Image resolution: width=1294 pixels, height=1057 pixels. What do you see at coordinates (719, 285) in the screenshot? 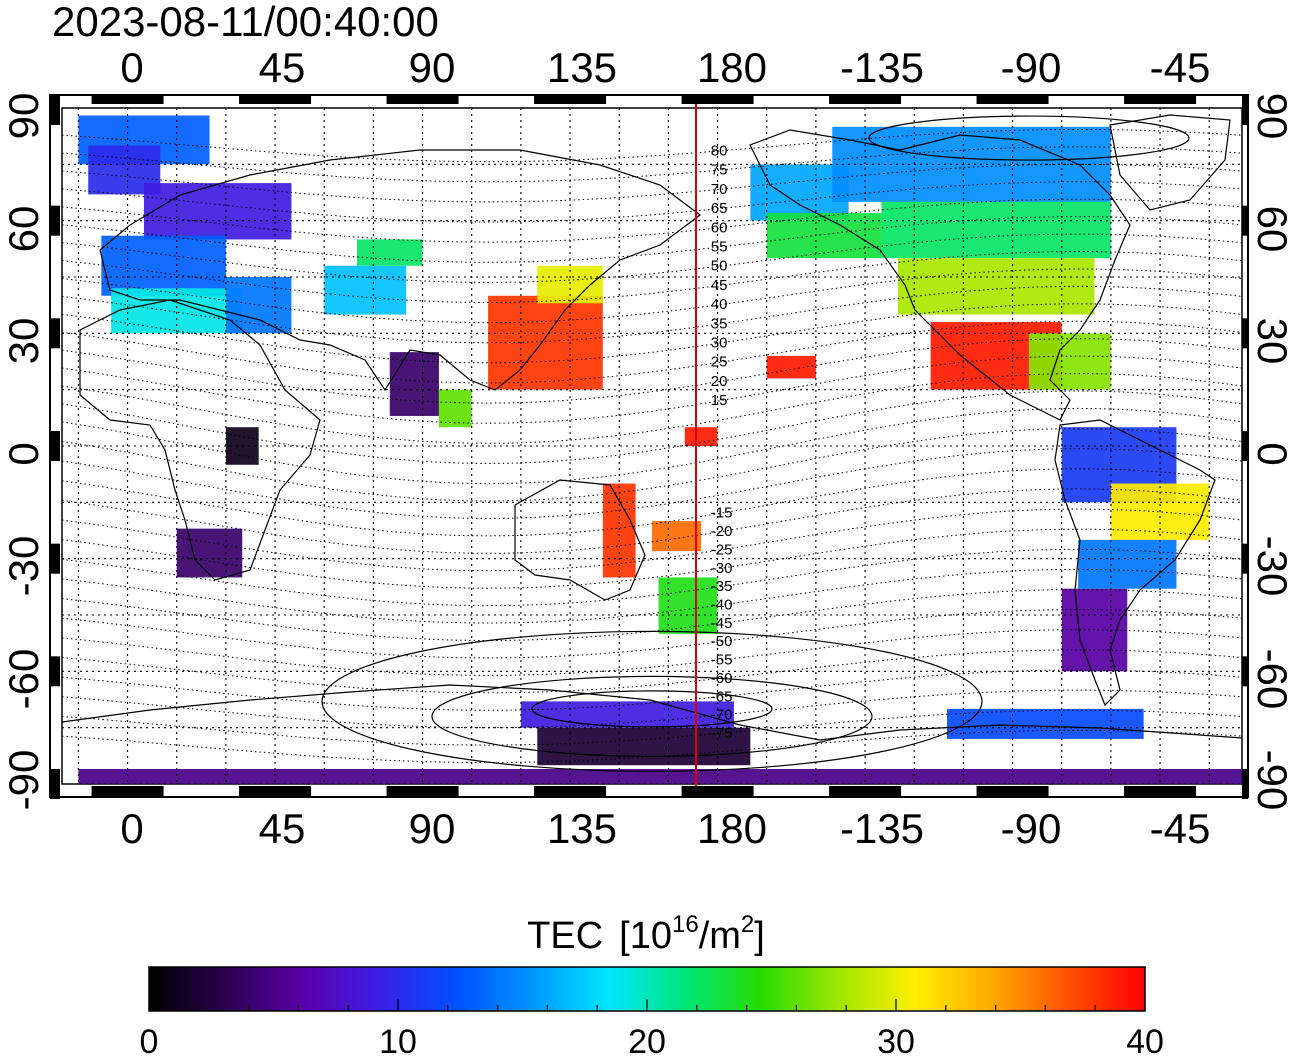
I see `contour-label: 45` at bounding box center [719, 285].